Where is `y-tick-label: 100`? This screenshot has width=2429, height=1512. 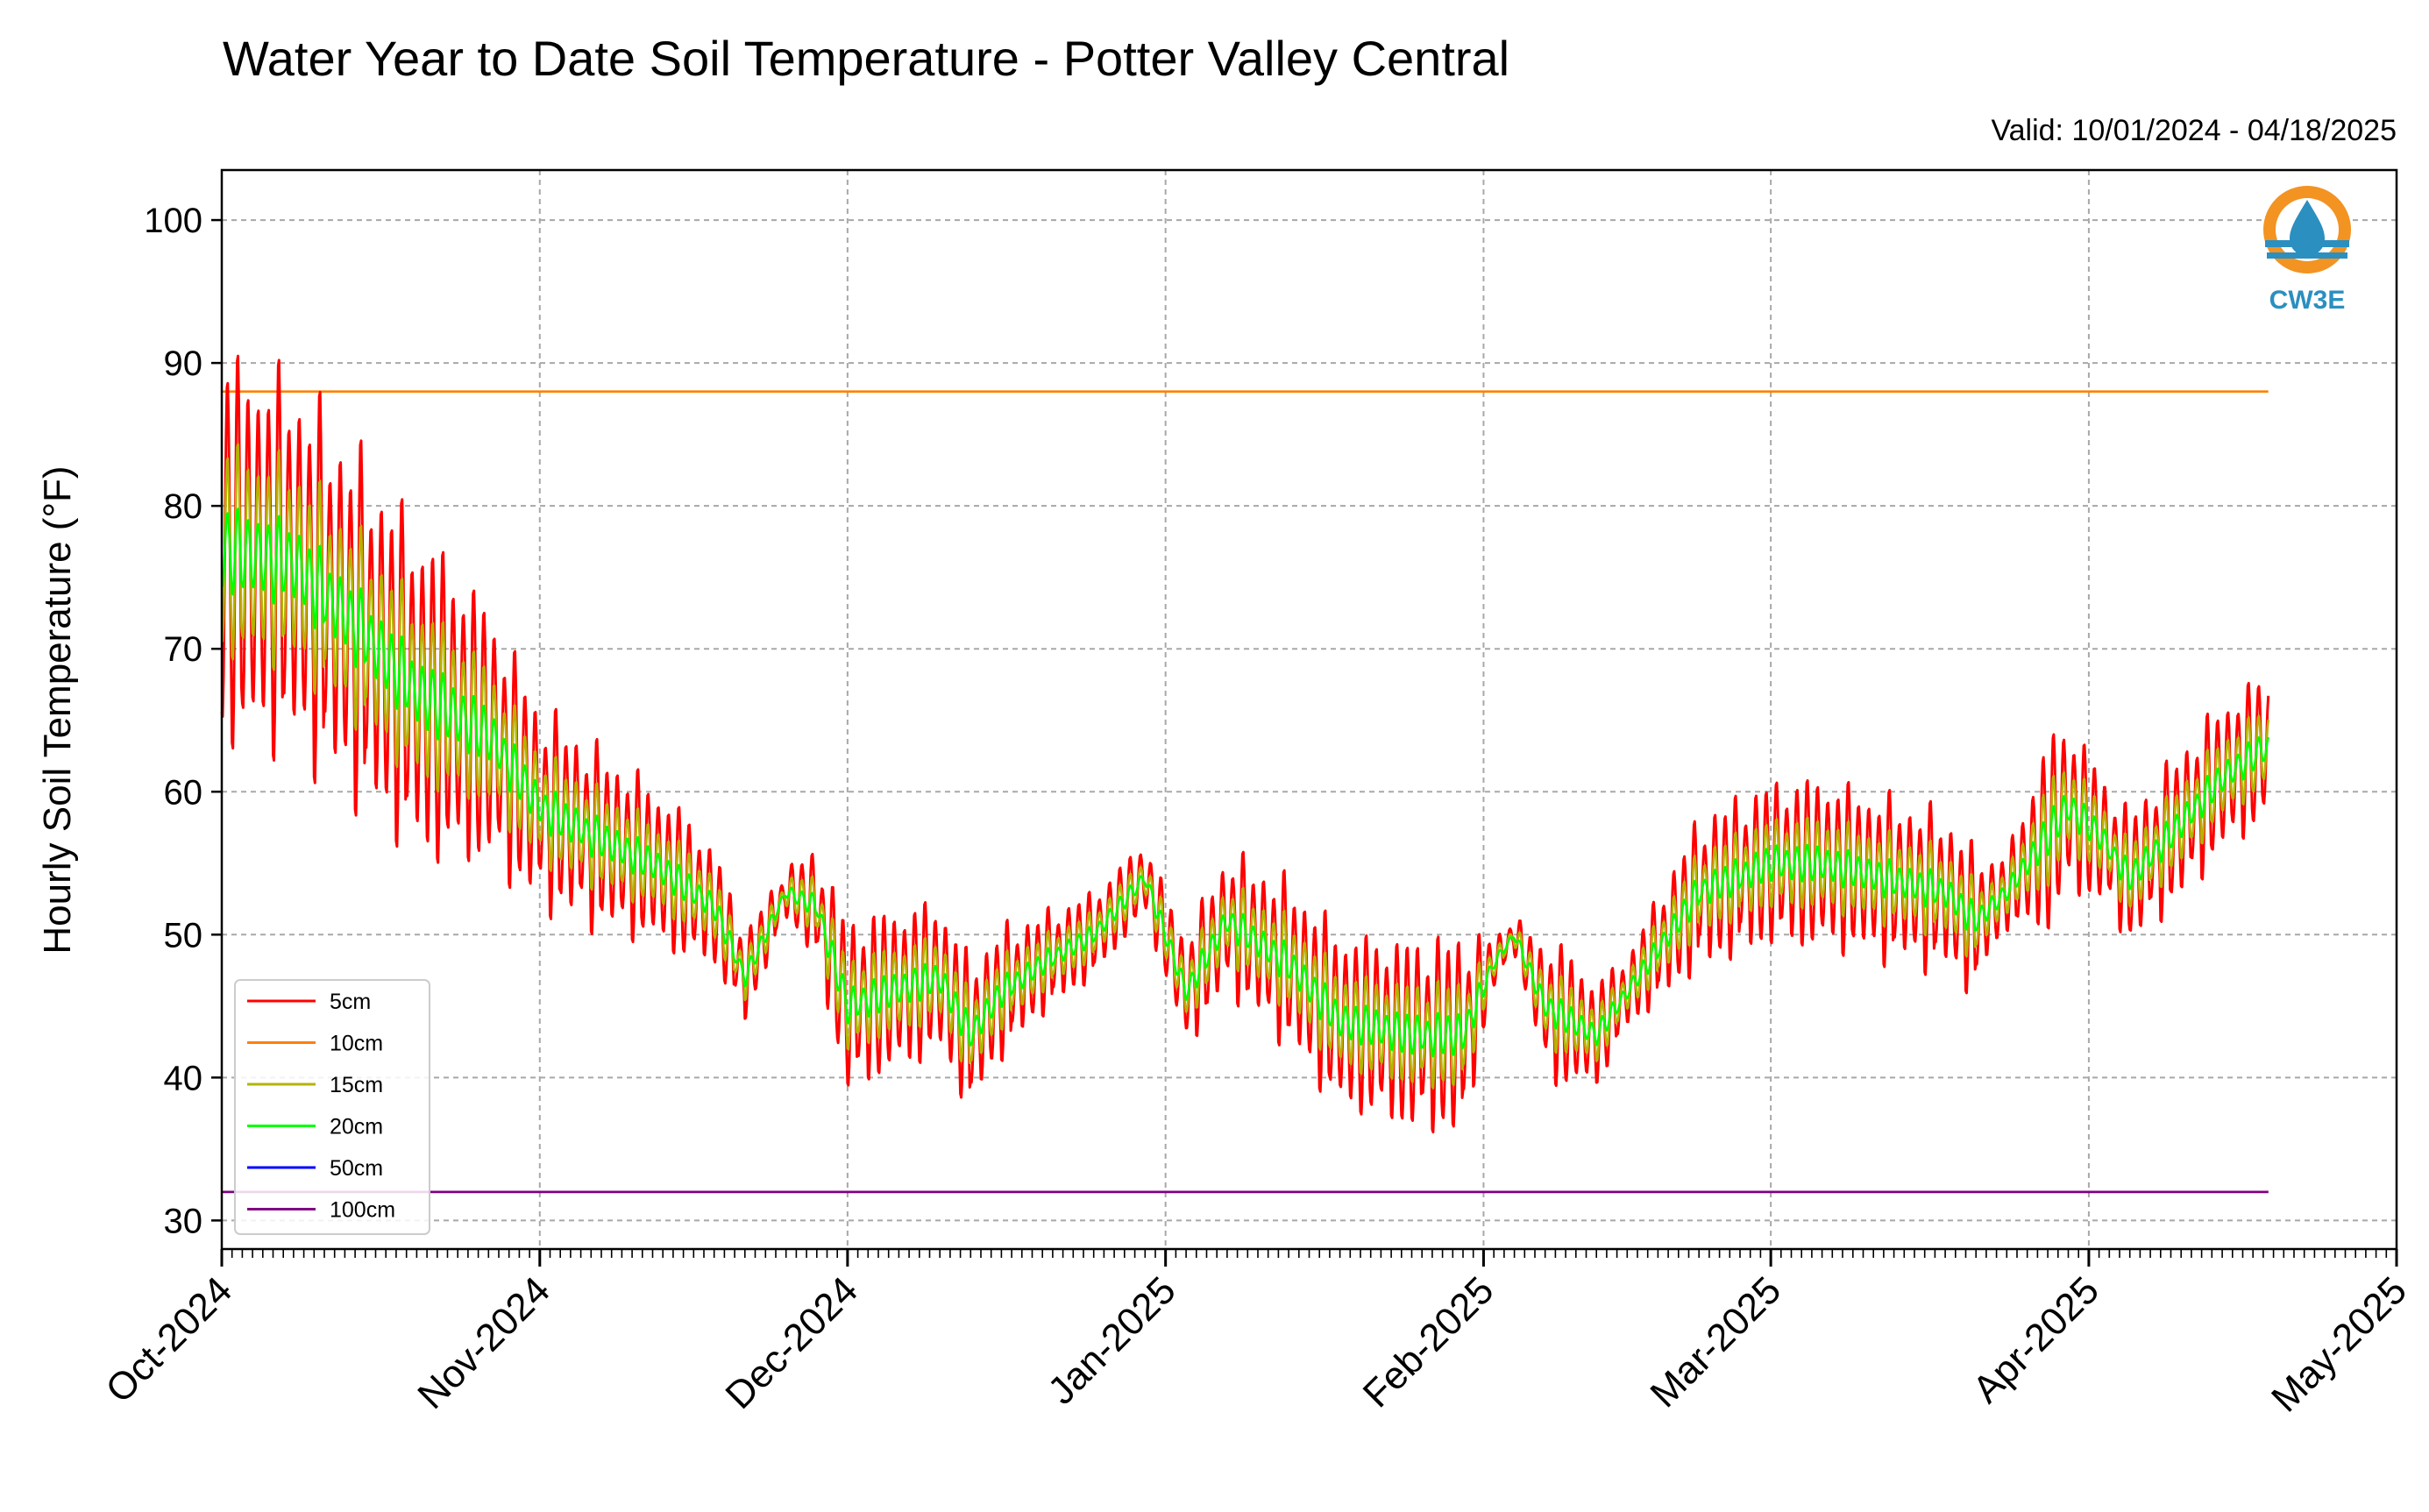
y-tick-label: 100 is located at coordinates (173, 221).